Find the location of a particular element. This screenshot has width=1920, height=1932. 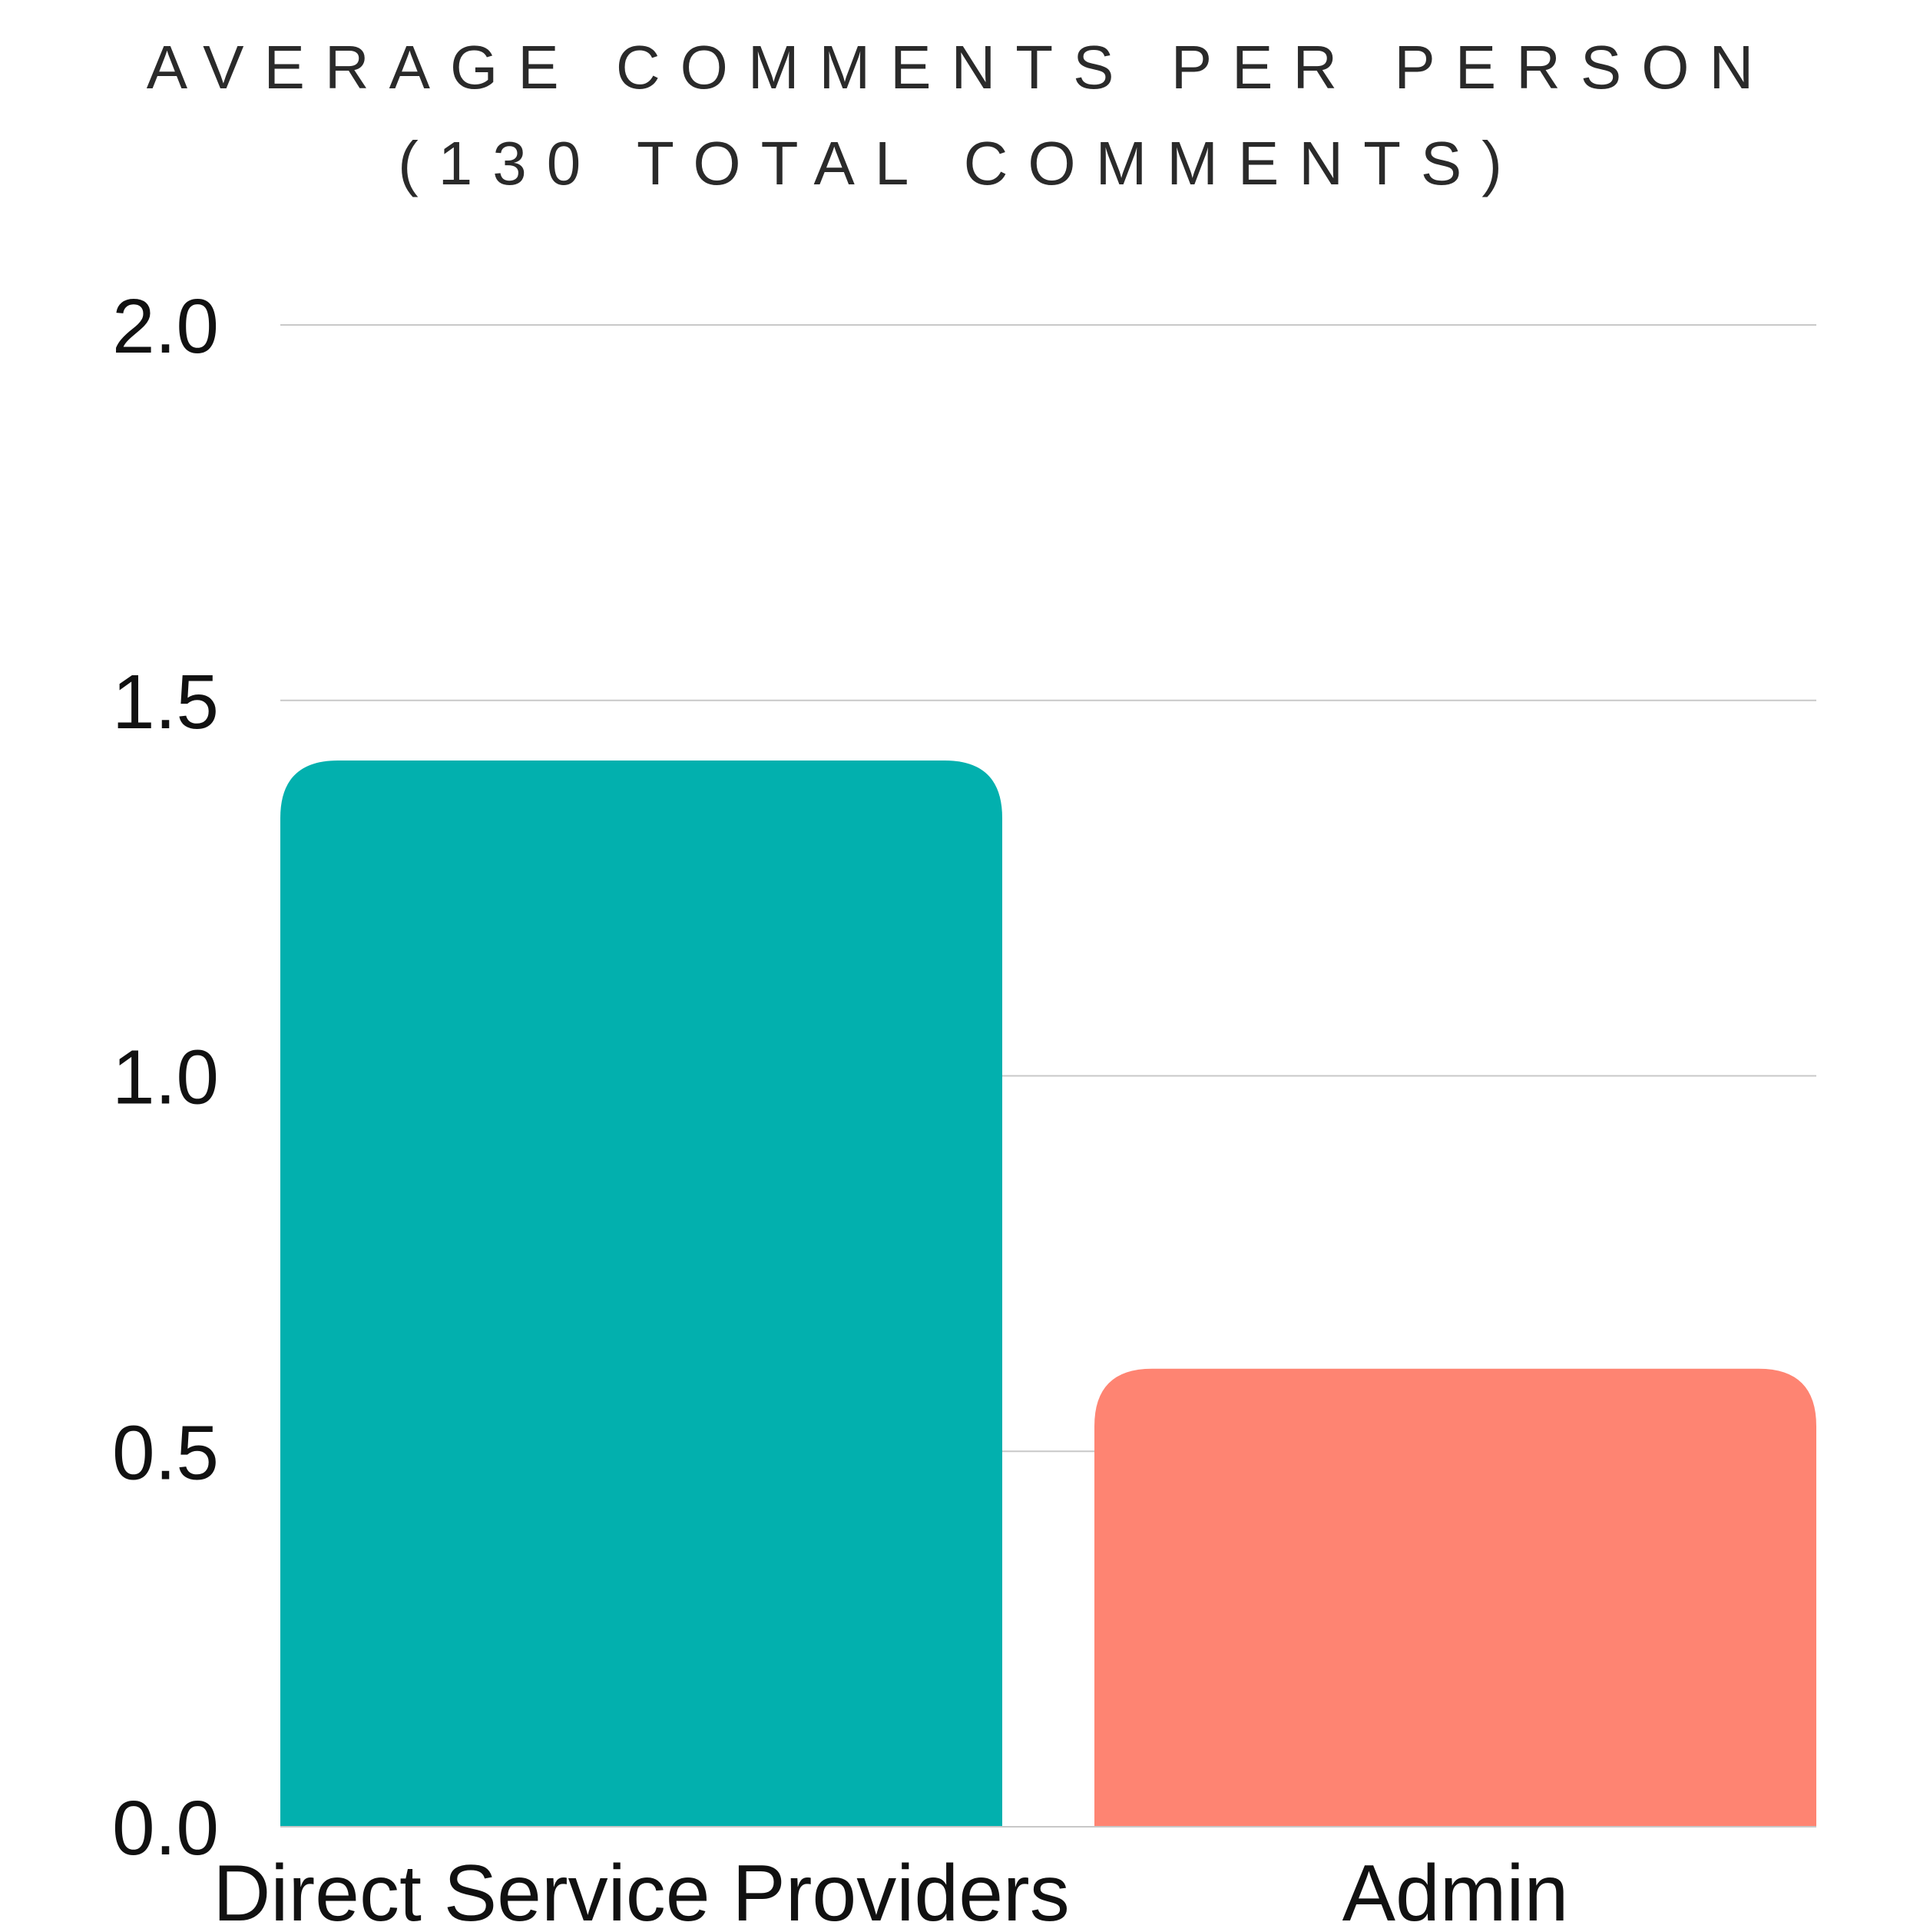

y-tick-label: 1.0 is located at coordinates (165, 1078).